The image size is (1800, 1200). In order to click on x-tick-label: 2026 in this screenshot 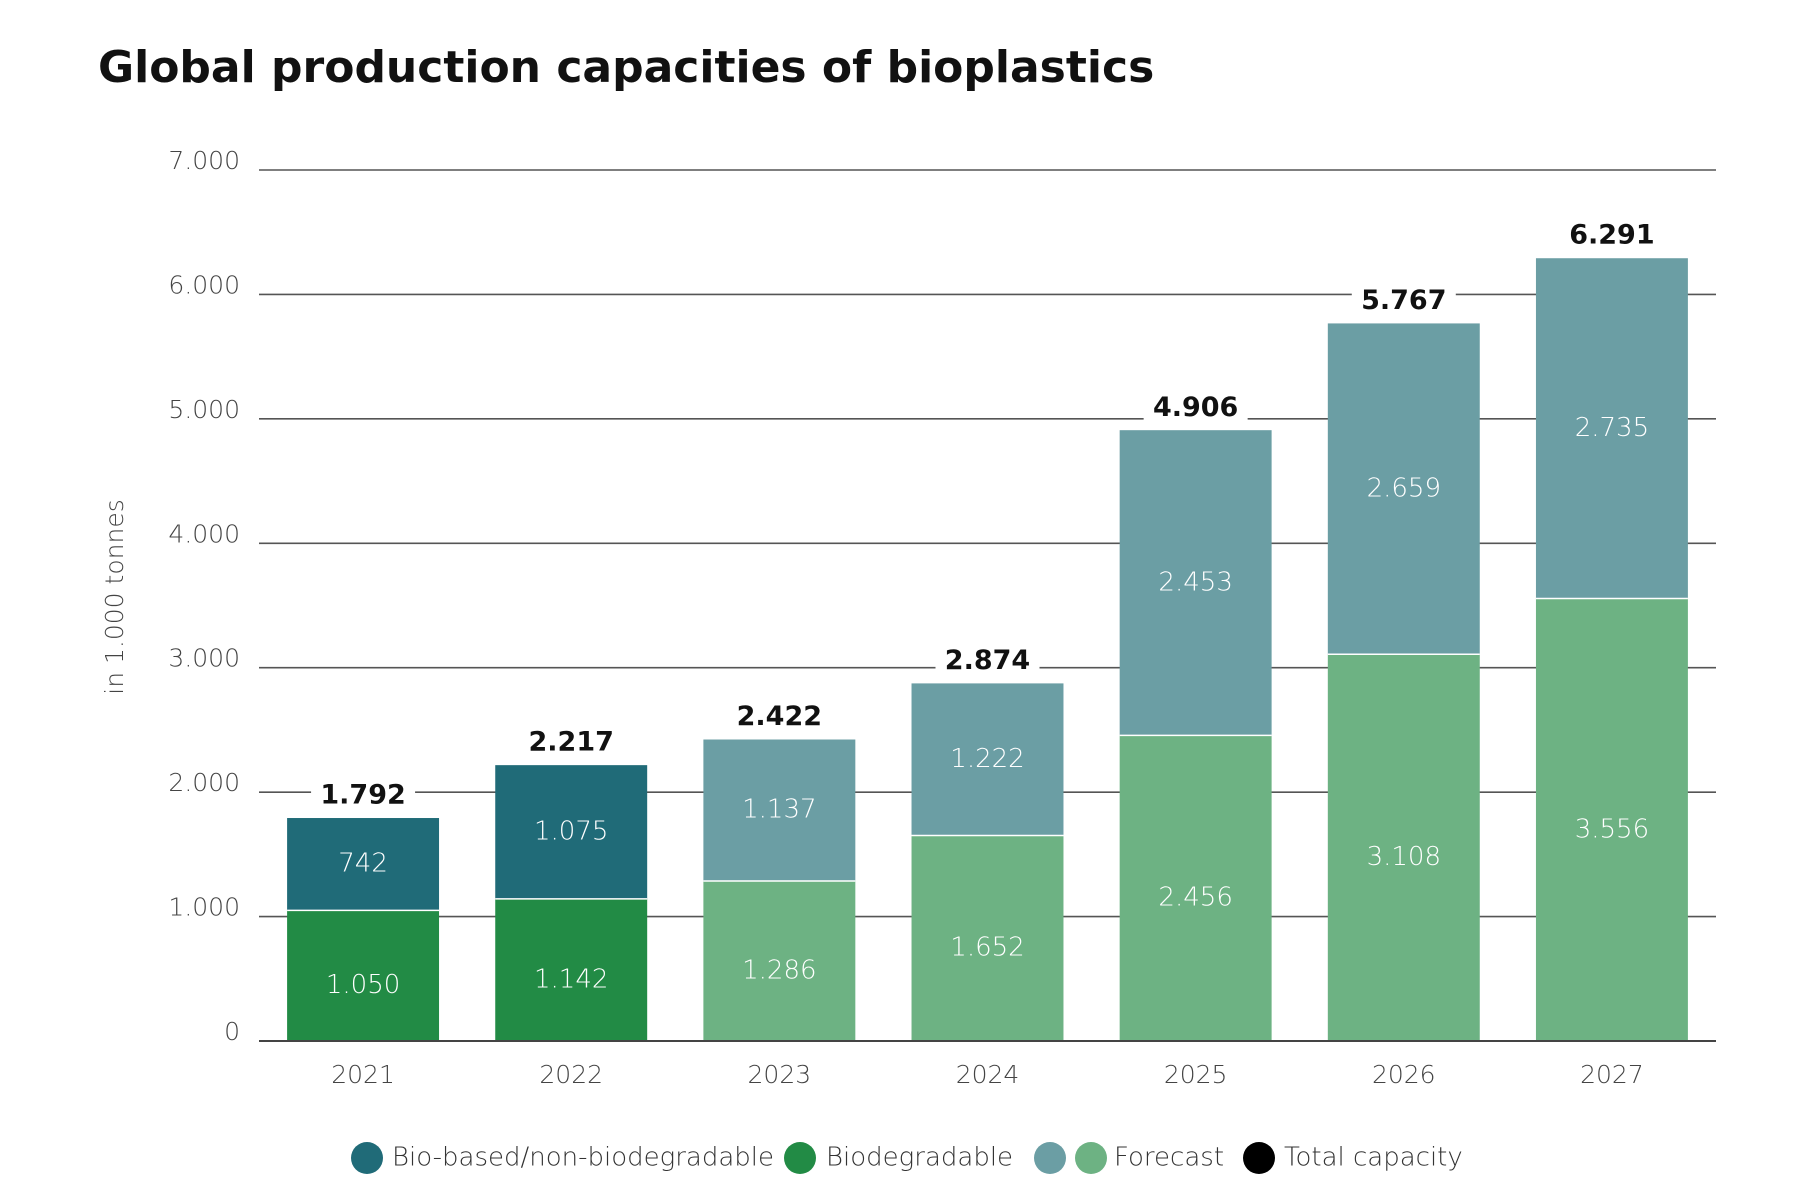, I will do `click(1404, 1074)`.